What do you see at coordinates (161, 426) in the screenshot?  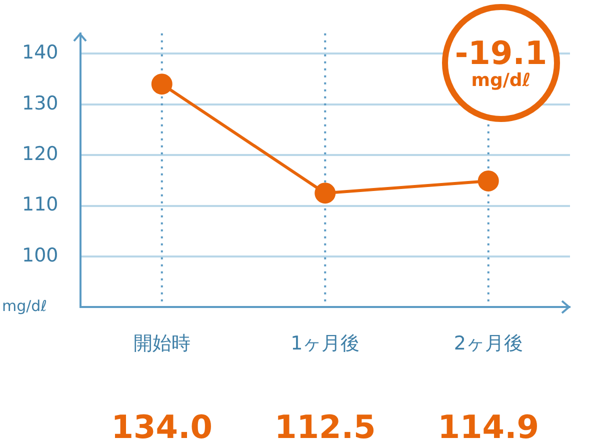 I see `data-label: 134.0` at bounding box center [161, 426].